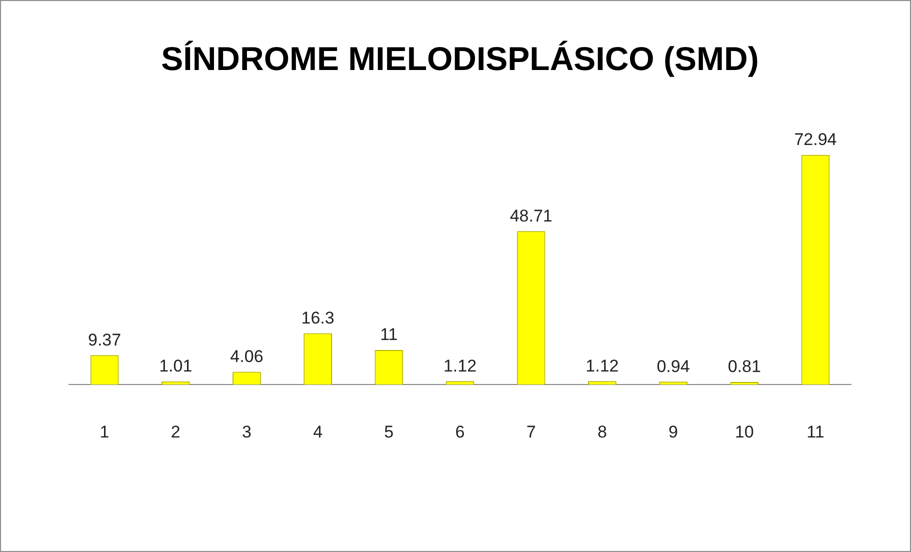  Describe the element at coordinates (531, 432) in the screenshot. I see `x-tick-label: 7` at that location.